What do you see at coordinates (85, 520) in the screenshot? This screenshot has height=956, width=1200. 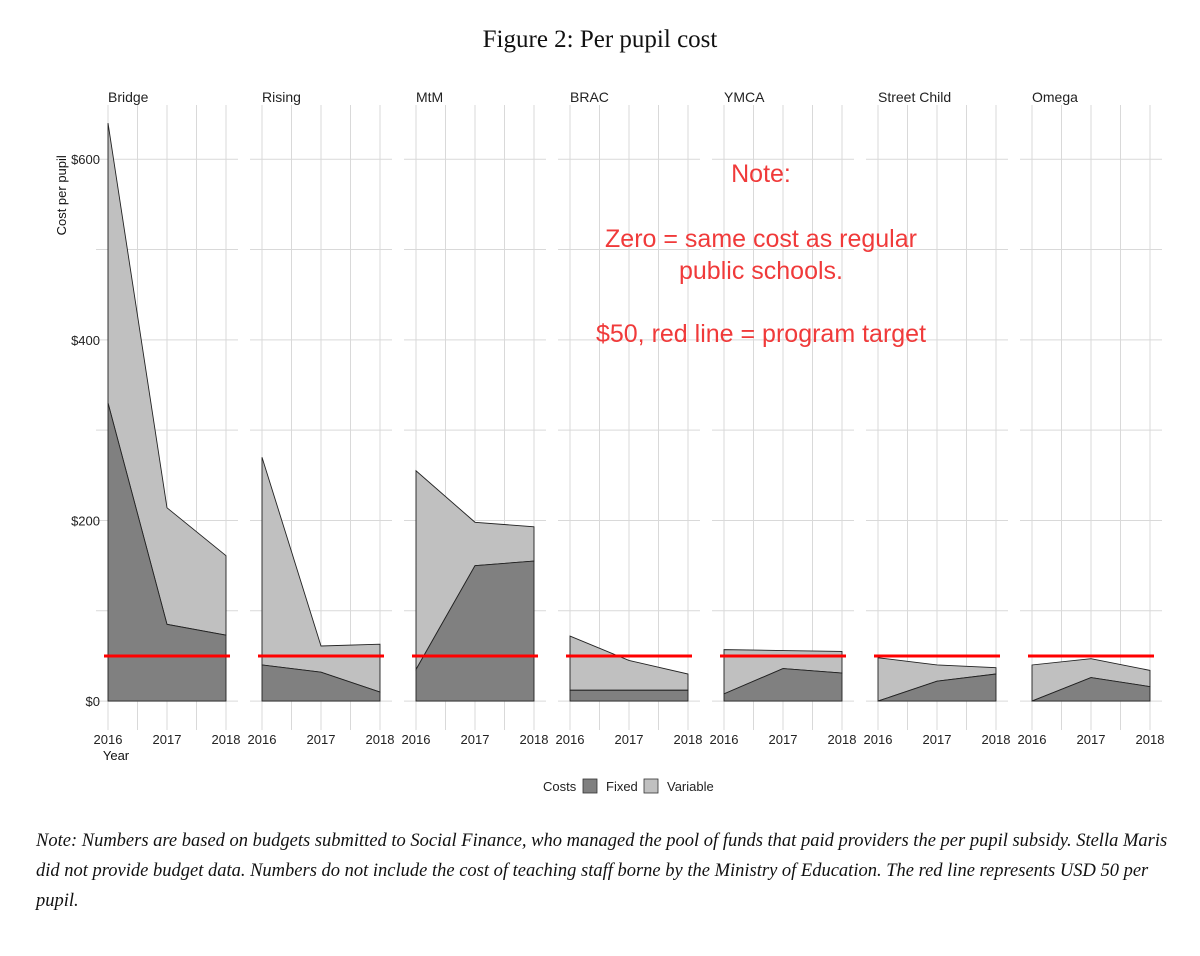 I see `y-tick-label: $200` at bounding box center [85, 520].